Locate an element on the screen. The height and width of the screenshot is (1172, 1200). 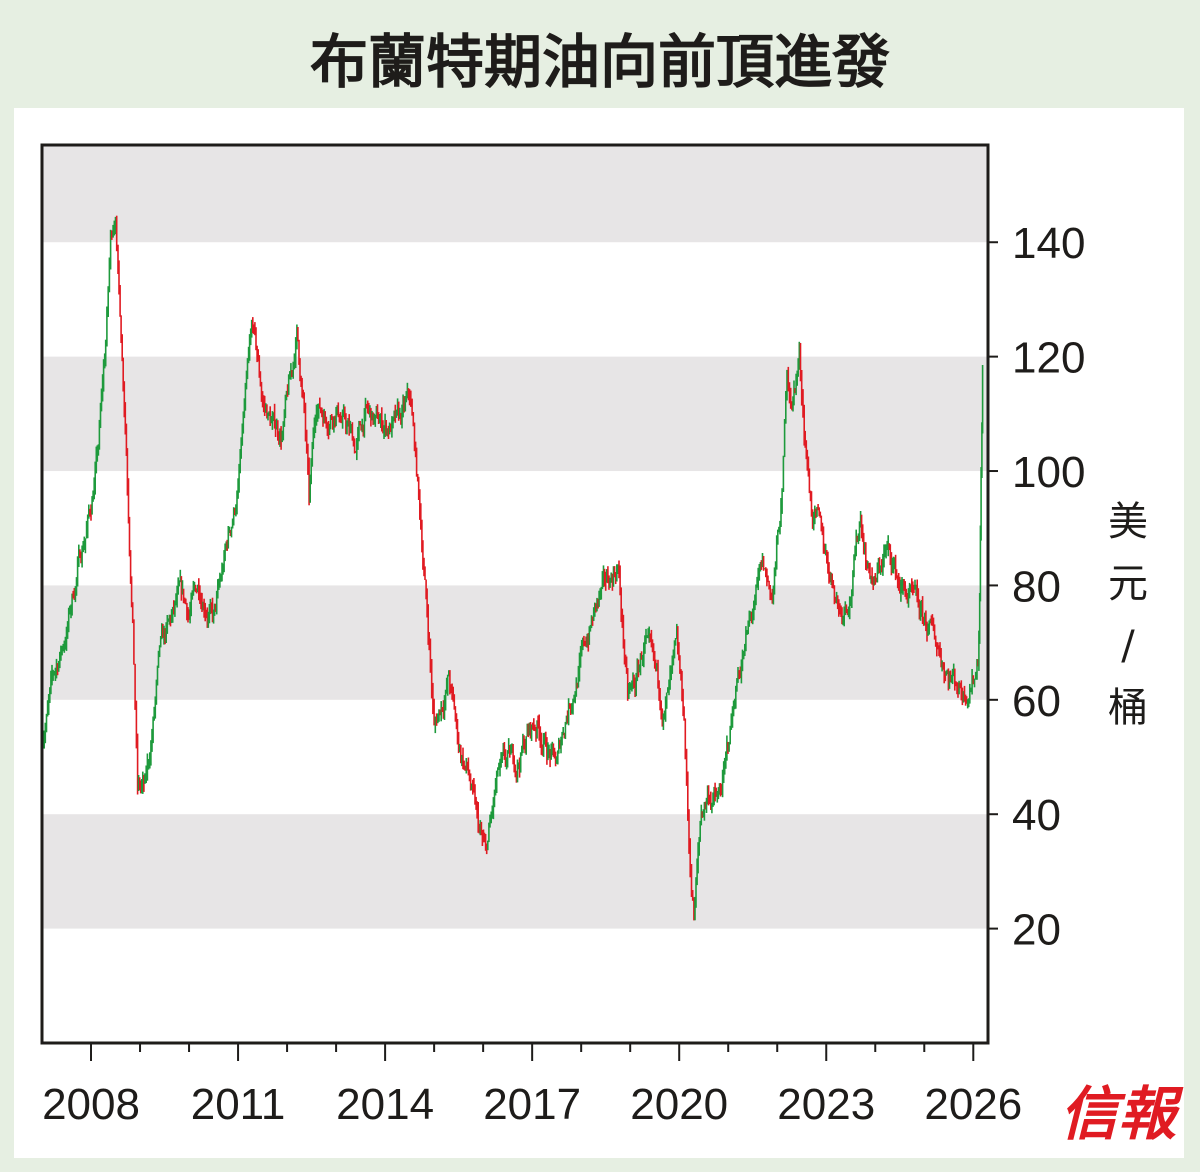
unit-char: 美 is located at coordinates (1128, 522).